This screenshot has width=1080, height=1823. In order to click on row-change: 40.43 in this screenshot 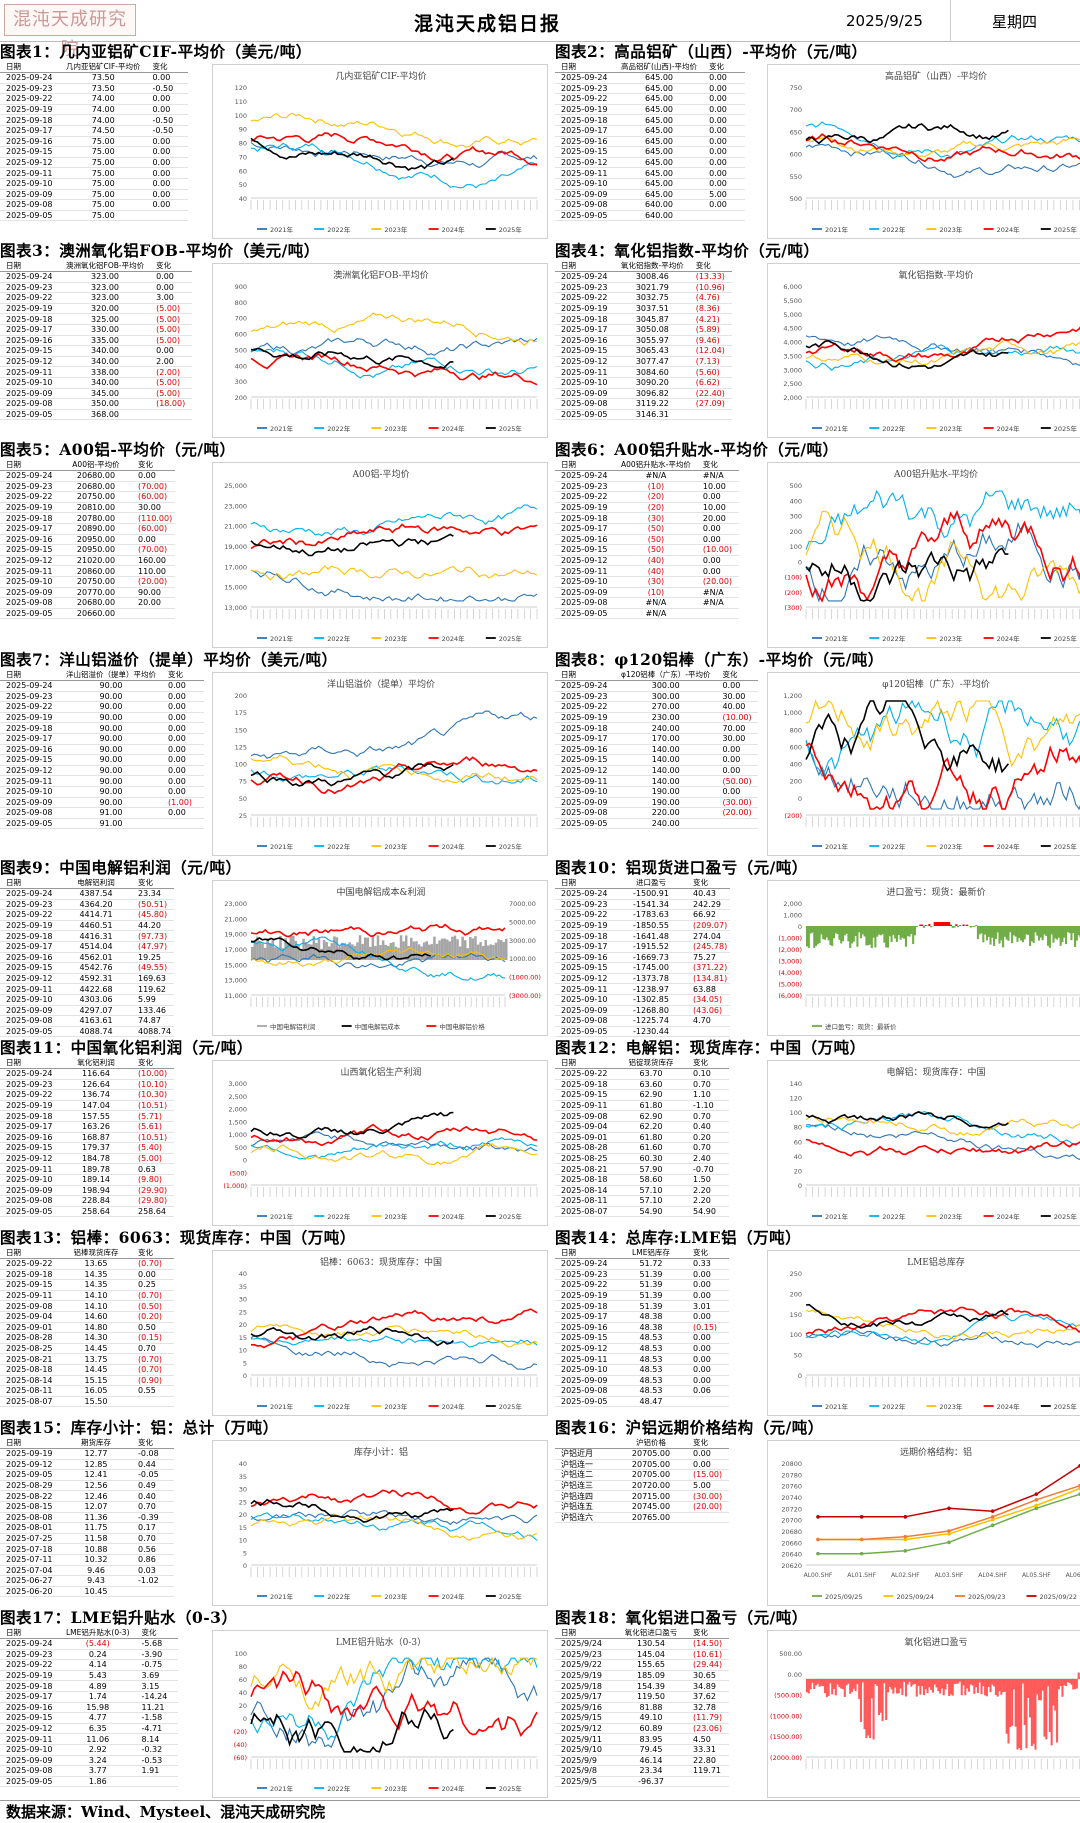, I will do `click(707, 894)`.